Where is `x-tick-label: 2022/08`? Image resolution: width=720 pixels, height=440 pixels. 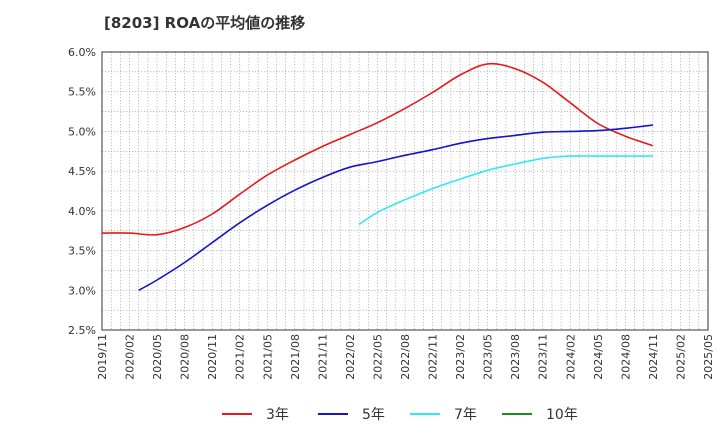
x-tick-label: 2022/08 is located at coordinates (405, 357).